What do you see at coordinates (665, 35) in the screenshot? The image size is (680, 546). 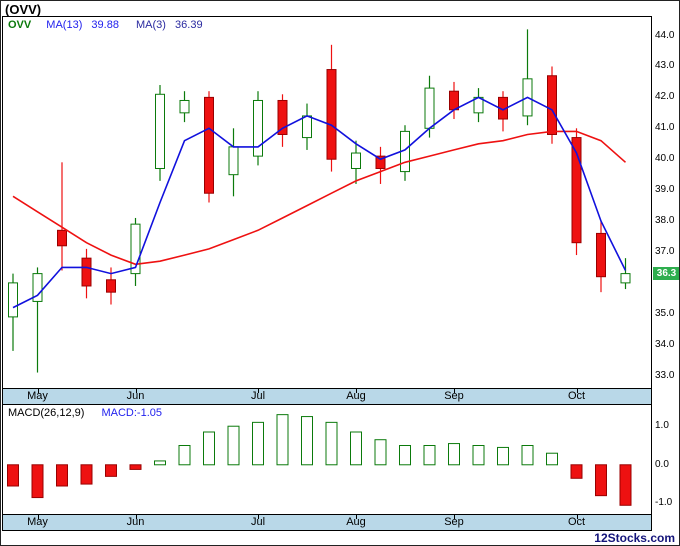 I see `price-tick-label: 44.0` at bounding box center [665, 35].